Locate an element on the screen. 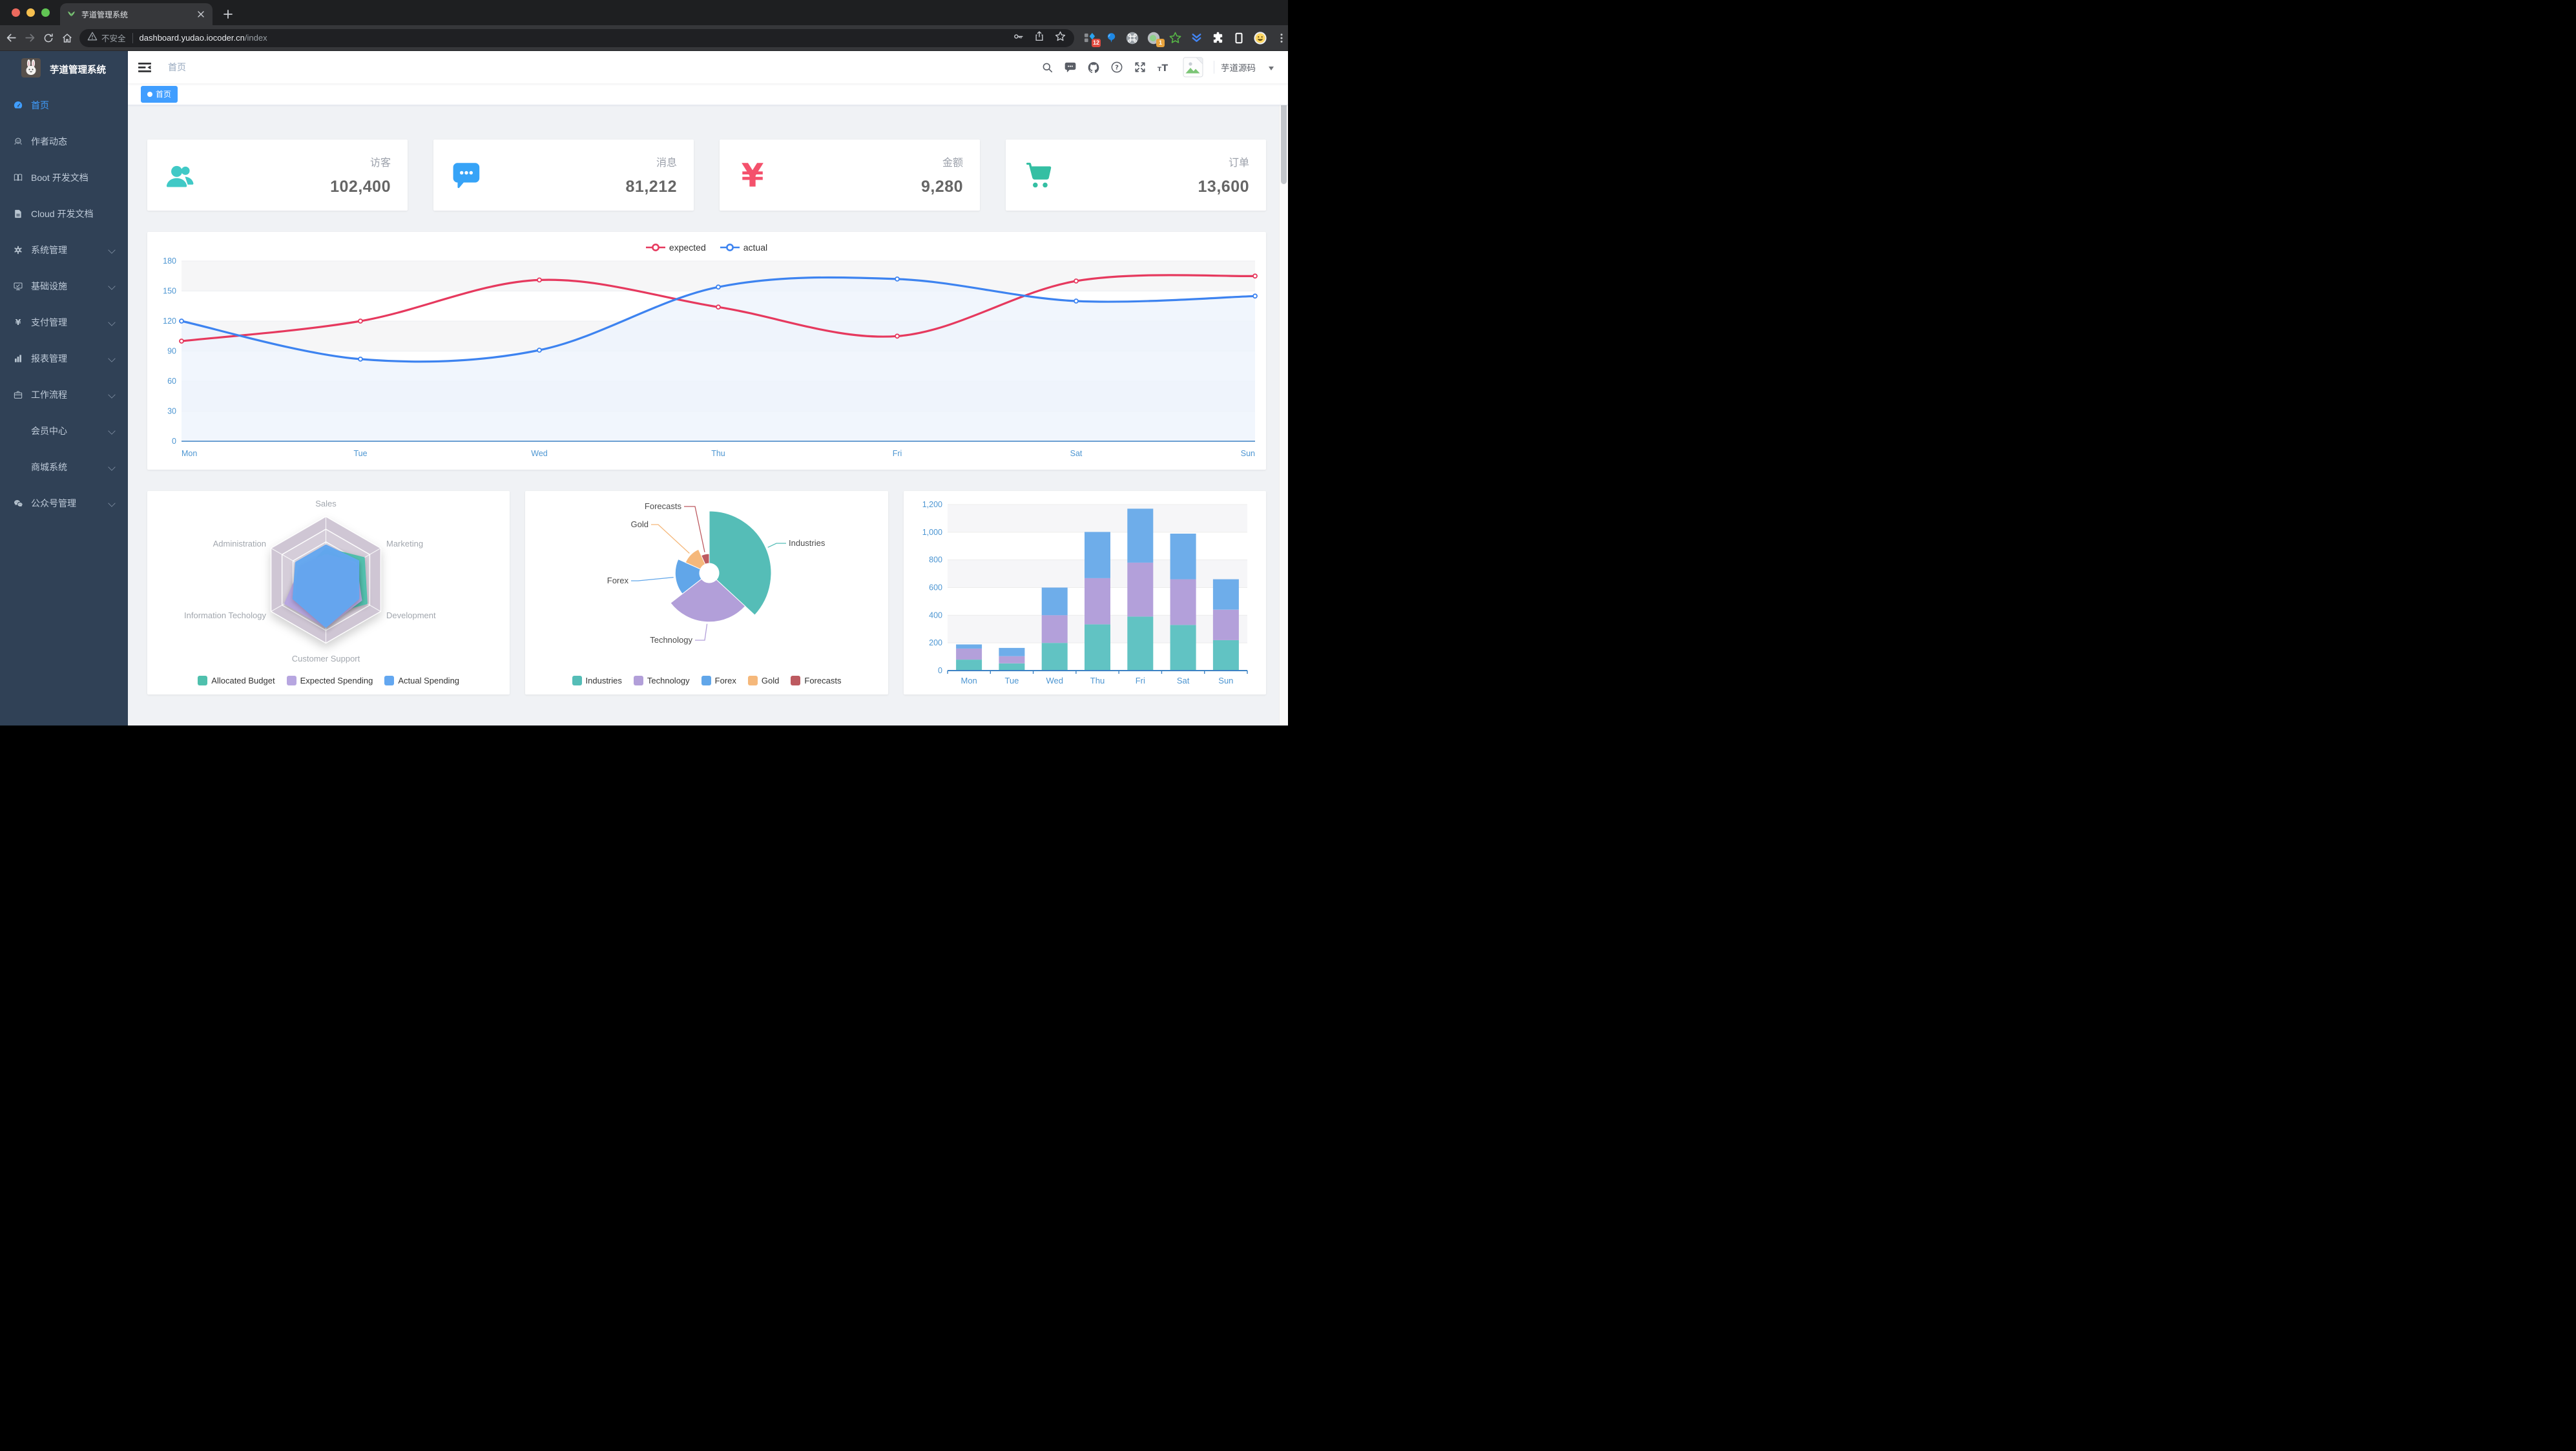  extension-chevrons-icon is located at coordinates (1196, 38).